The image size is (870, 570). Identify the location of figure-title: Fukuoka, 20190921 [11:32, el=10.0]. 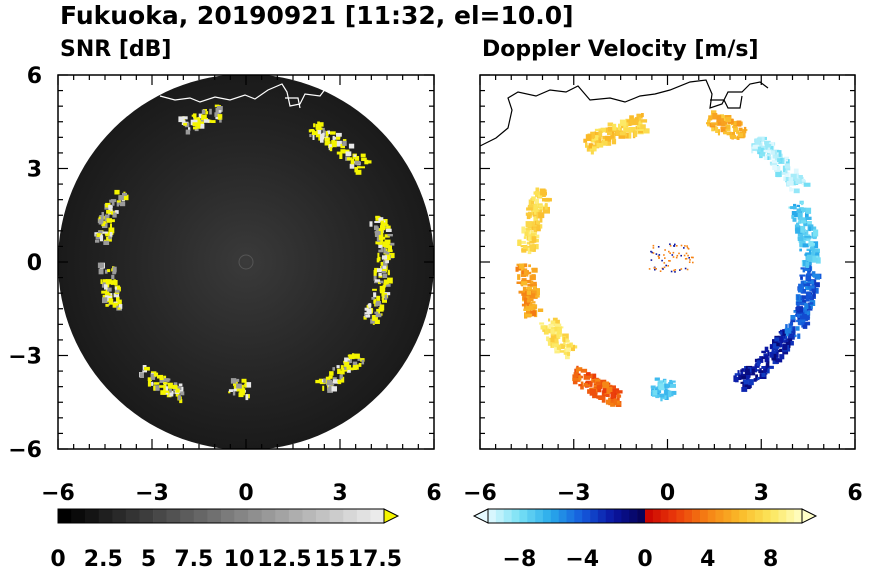
(317, 15).